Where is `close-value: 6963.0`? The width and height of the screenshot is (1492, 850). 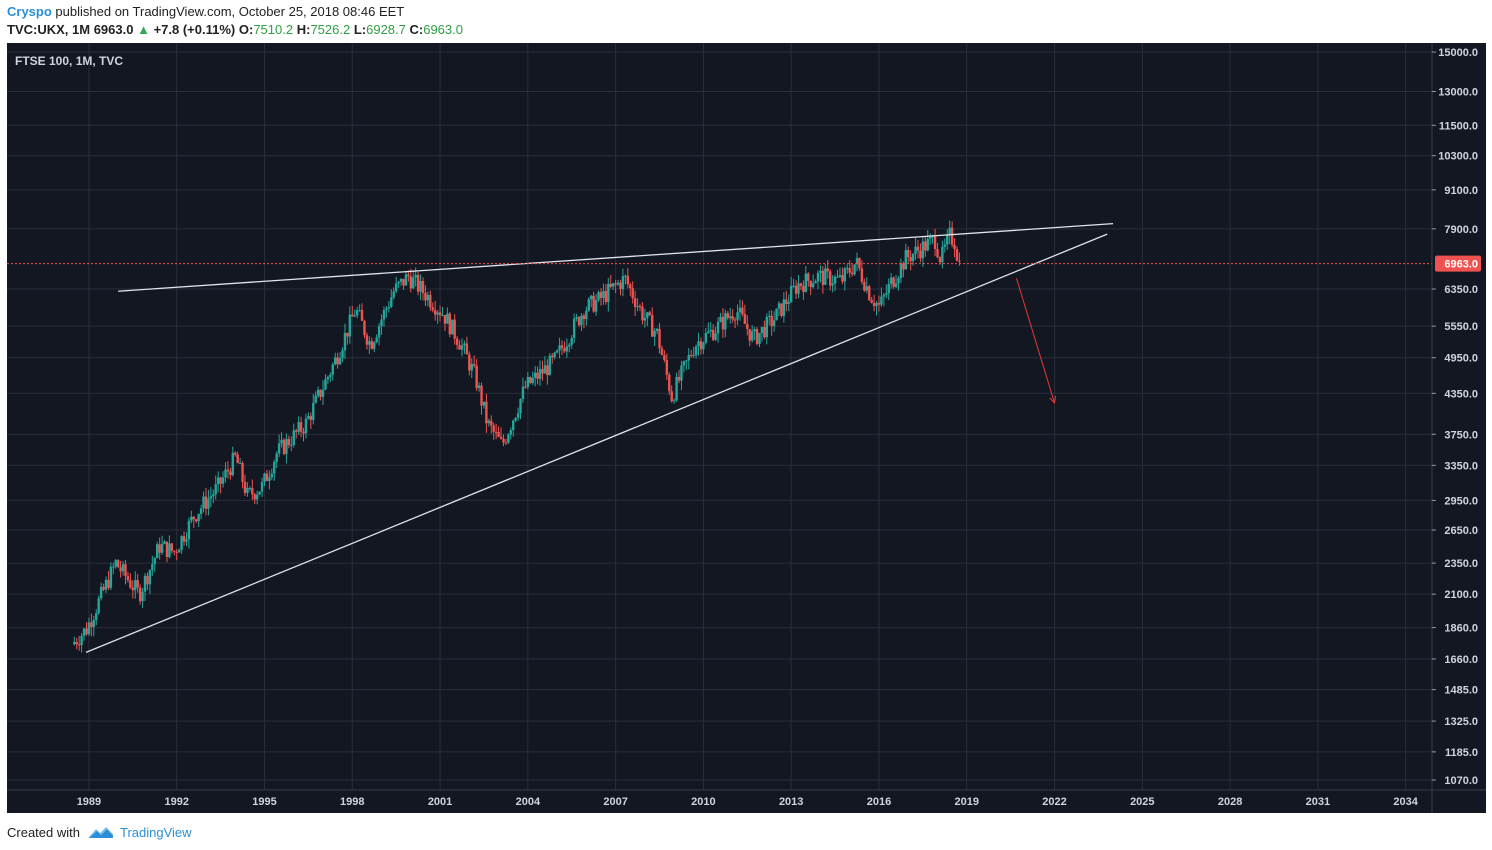 close-value: 6963.0 is located at coordinates (443, 29).